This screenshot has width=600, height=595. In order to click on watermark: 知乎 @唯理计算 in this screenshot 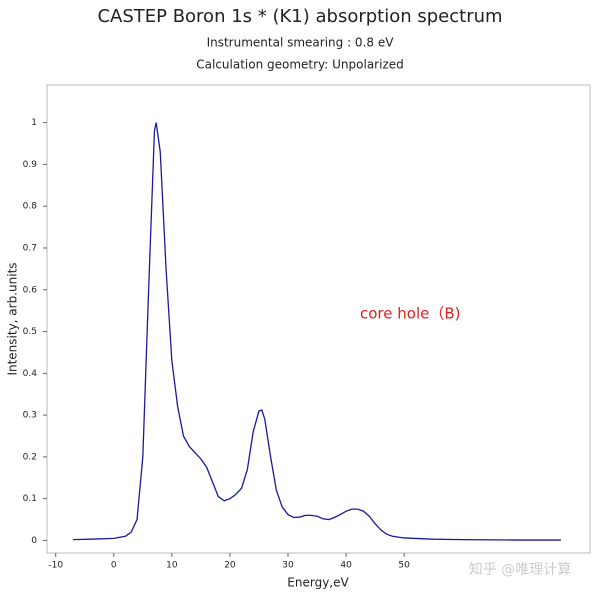, I will do `click(520, 569)`.